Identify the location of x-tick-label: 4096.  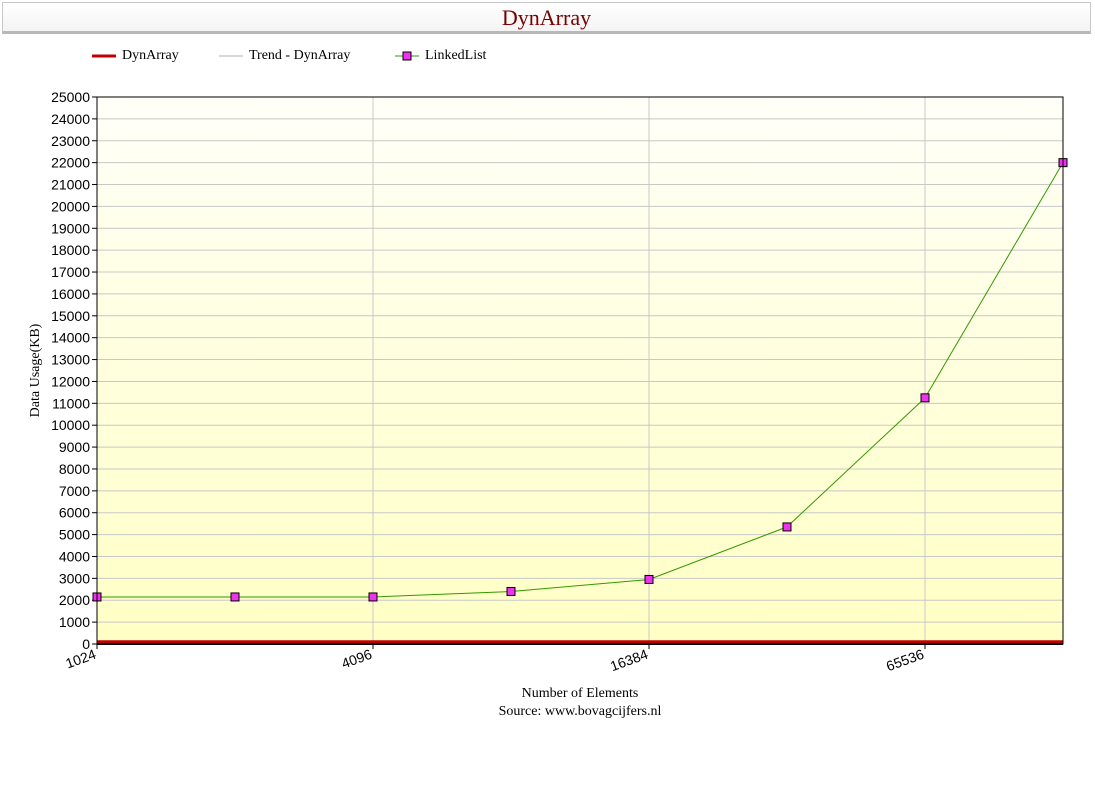
(356, 659).